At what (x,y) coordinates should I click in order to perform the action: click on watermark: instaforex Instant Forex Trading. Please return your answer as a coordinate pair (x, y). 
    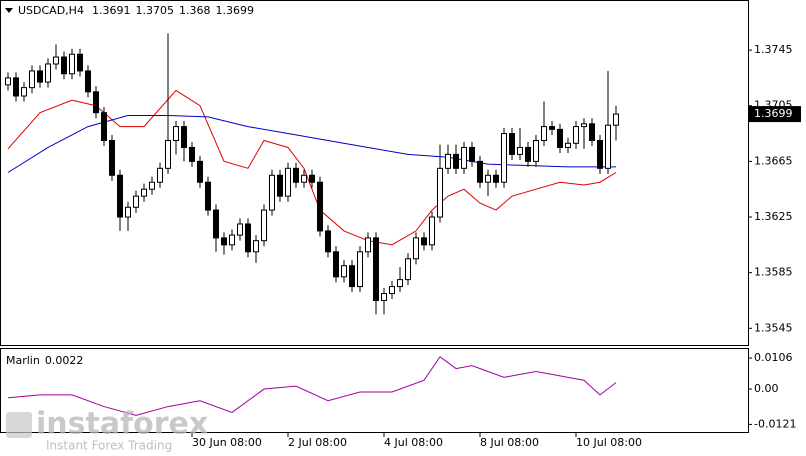
    Looking at the image, I should click on (107, 430).